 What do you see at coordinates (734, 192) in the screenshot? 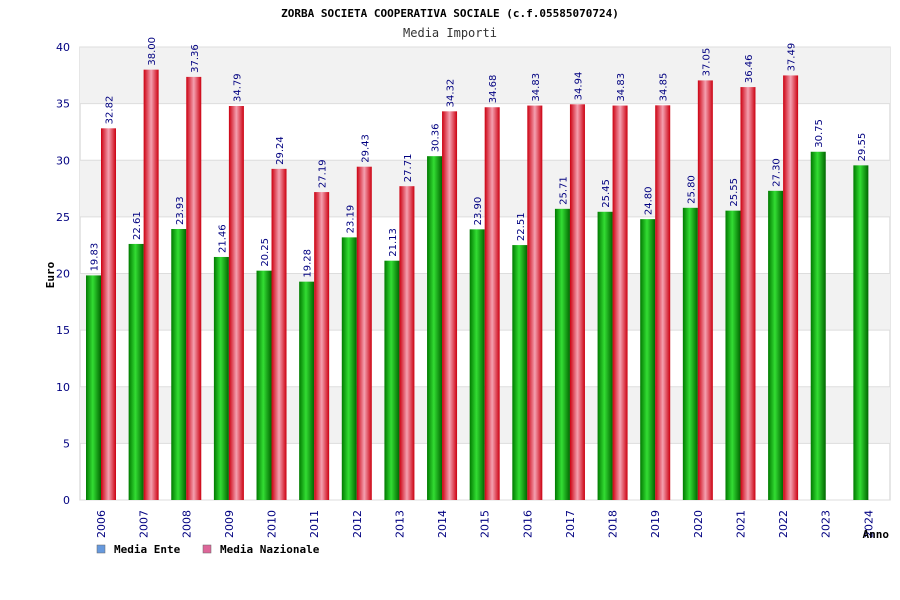
I see `data-label: 25.55` at bounding box center [734, 192].